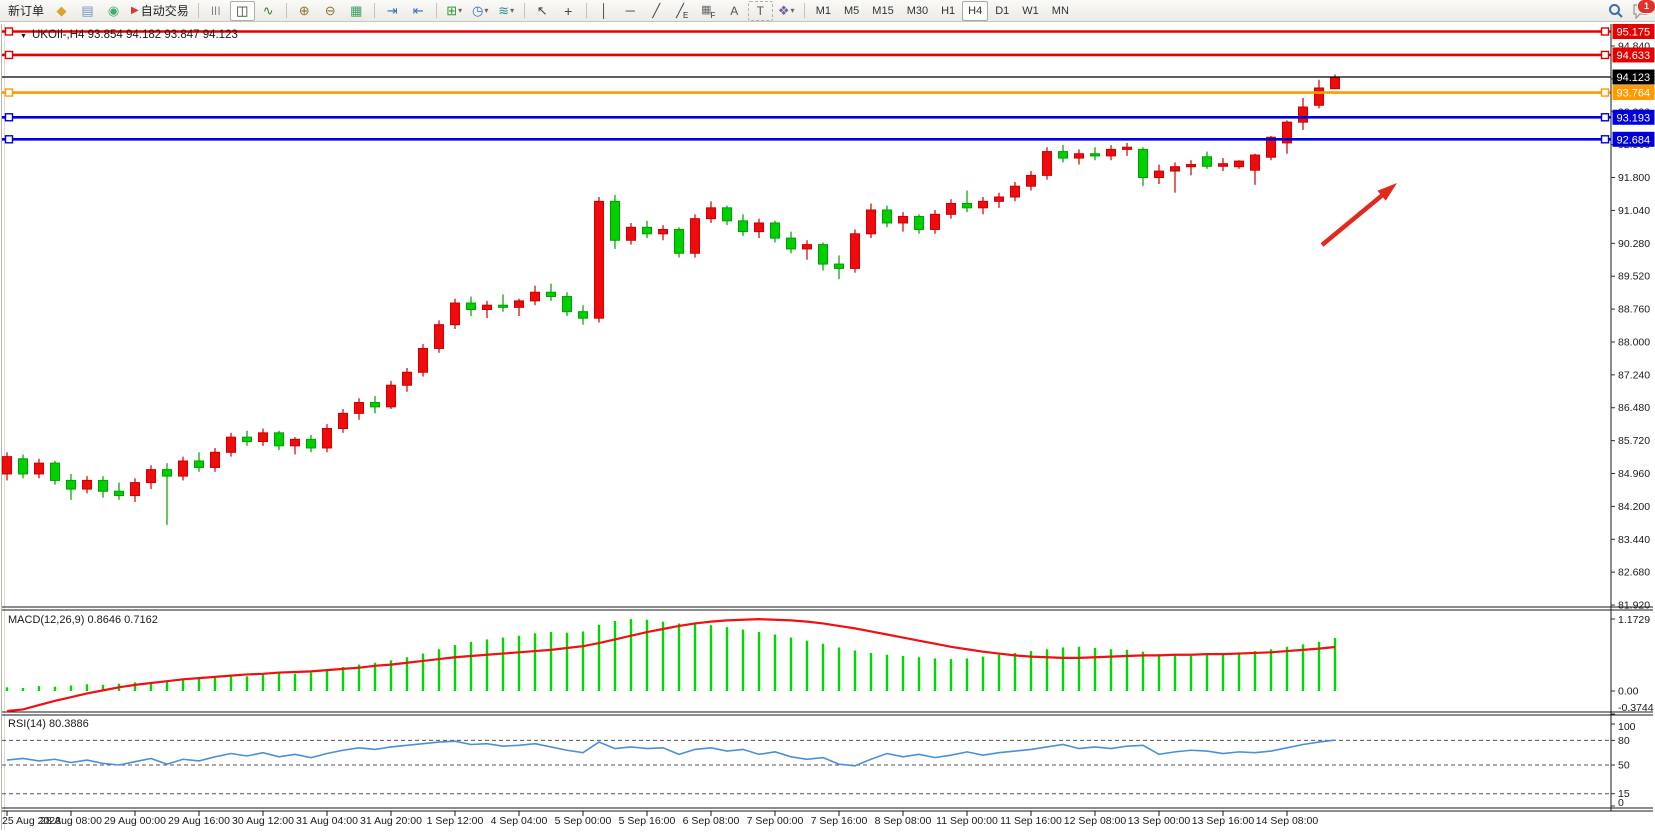 Image resolution: width=1655 pixels, height=836 pixels. Describe the element at coordinates (330, 10) in the screenshot. I see `zoom-out-icon: ⊖` at that location.